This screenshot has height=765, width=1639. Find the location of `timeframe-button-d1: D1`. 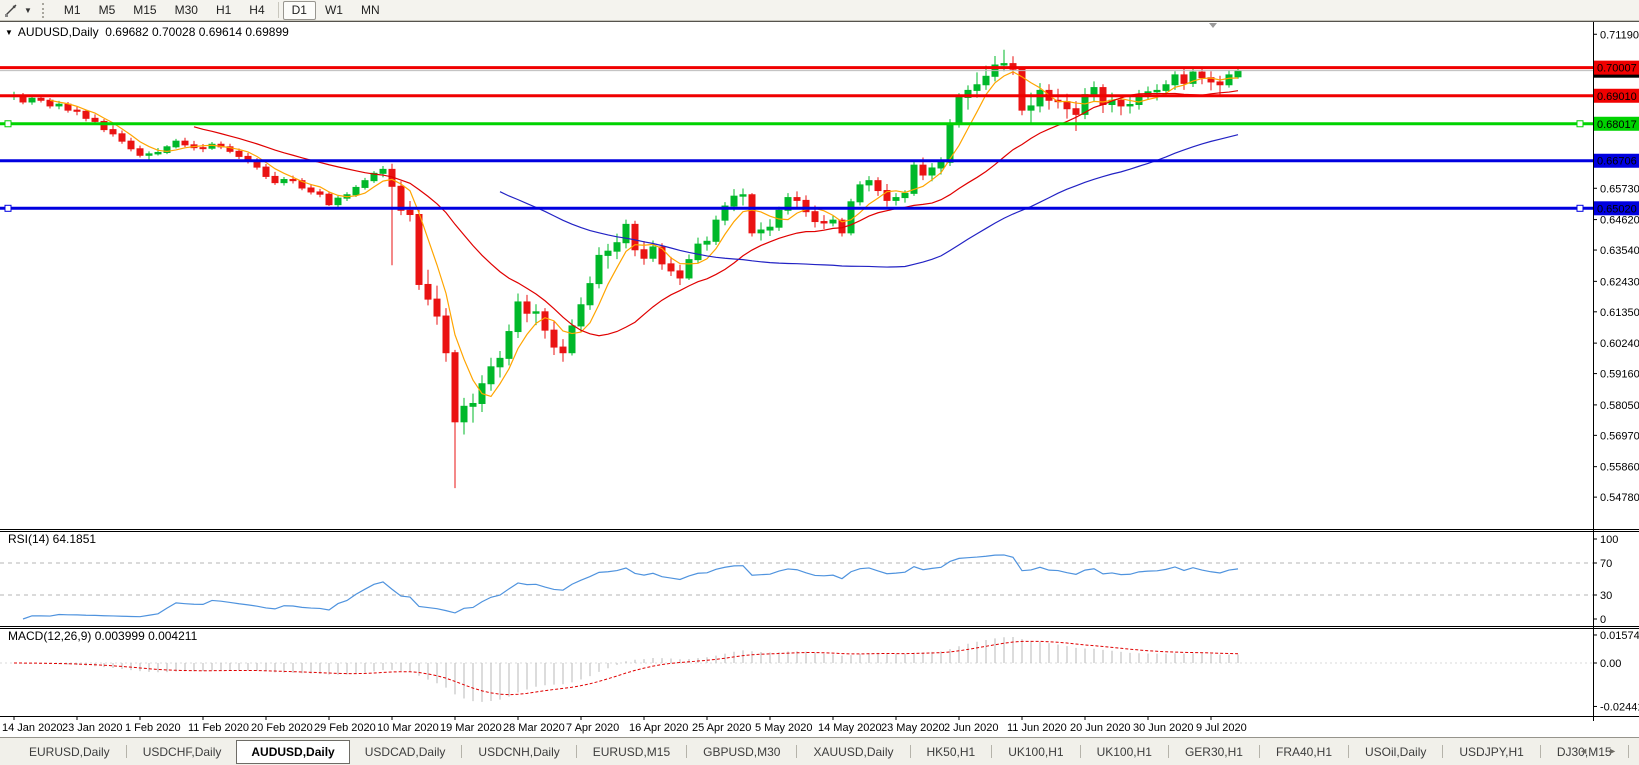

timeframe-button-d1: D1 is located at coordinates (299, 10).